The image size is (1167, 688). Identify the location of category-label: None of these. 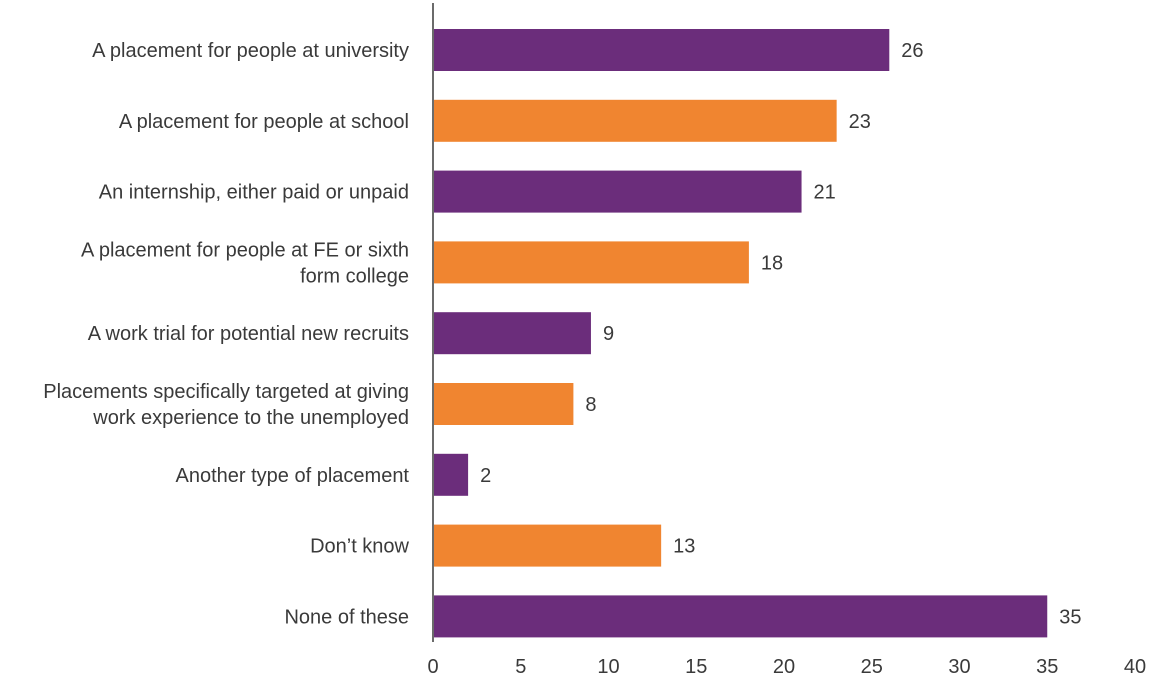
(346, 617).